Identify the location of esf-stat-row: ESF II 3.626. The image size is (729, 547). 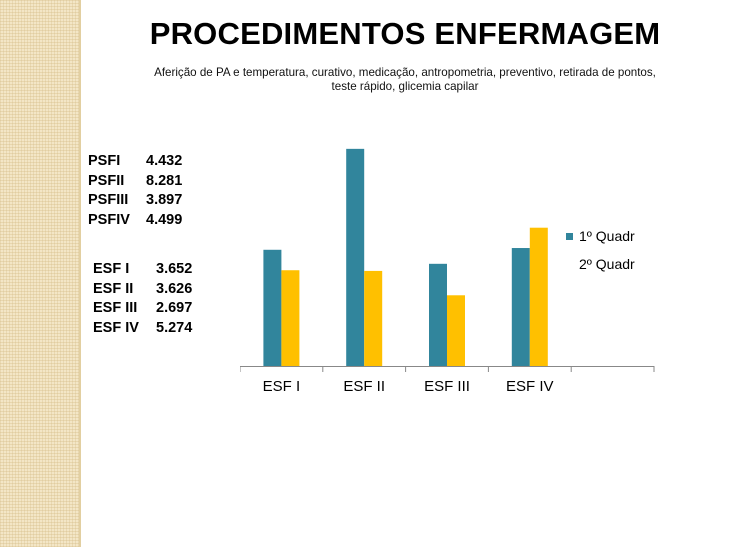
(142, 290).